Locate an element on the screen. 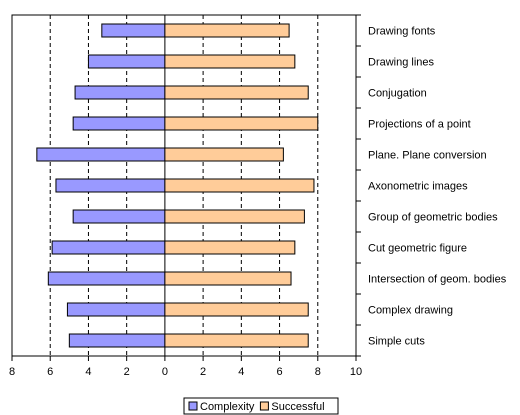  x-axis-ticks: 8 6 4 2 0 2 4 6 8 10 is located at coordinates (185, 367).